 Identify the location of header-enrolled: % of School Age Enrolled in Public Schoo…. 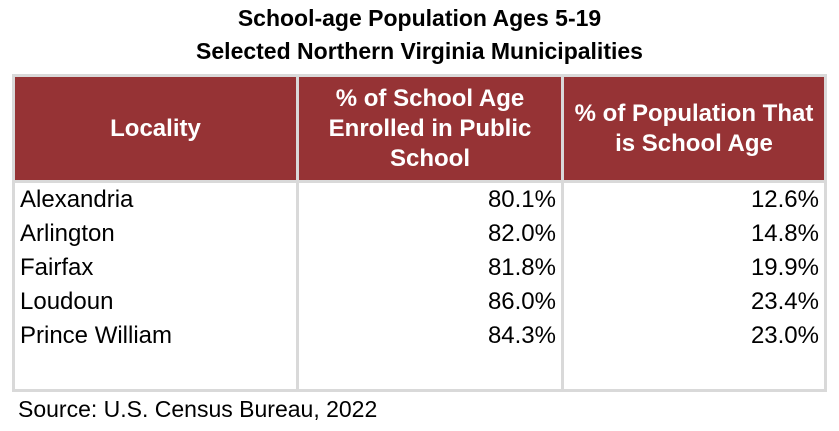
(430, 130).